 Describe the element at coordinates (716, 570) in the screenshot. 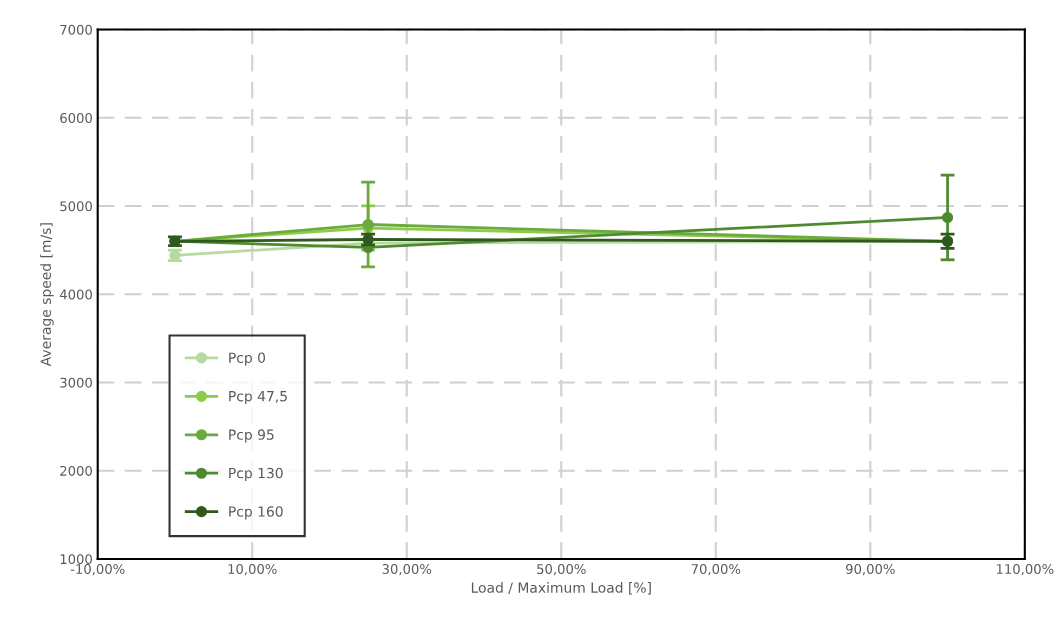

I see `x-tick-label: 70,00%` at that location.